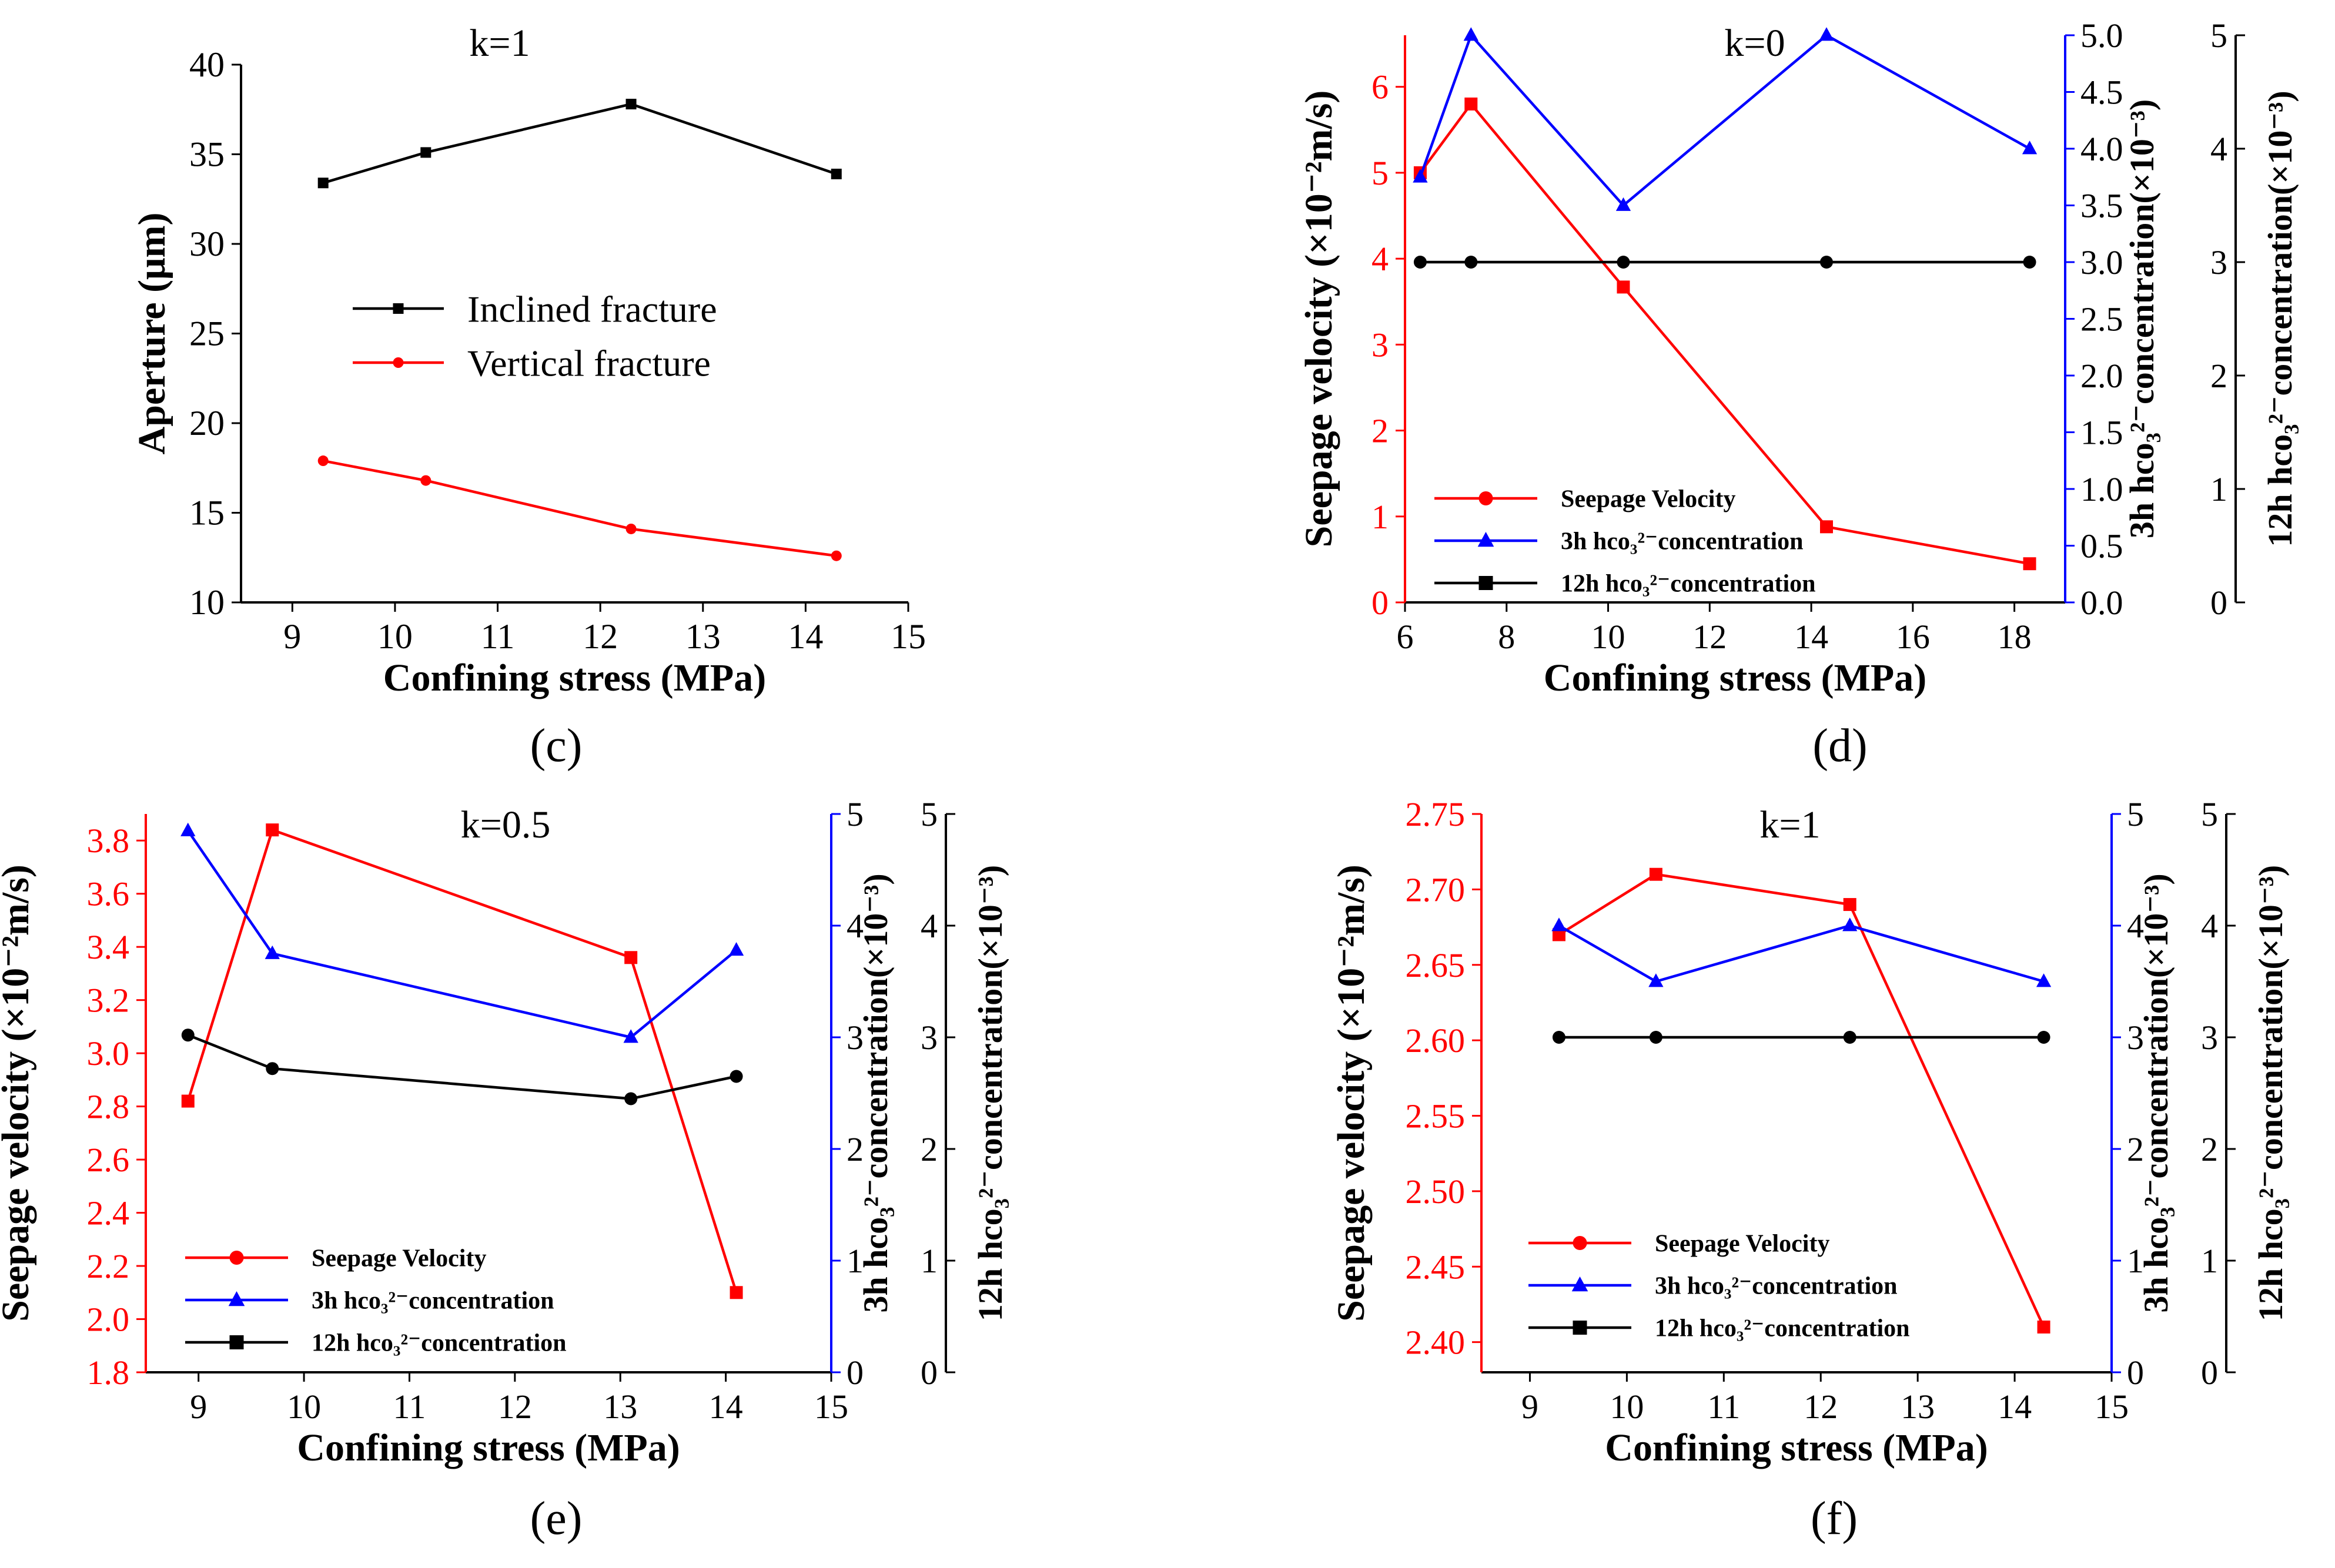 The image size is (2335, 1568). What do you see at coordinates (1735, 677) in the screenshot?
I see `x-axis-title: Confining stress (MPa)` at bounding box center [1735, 677].